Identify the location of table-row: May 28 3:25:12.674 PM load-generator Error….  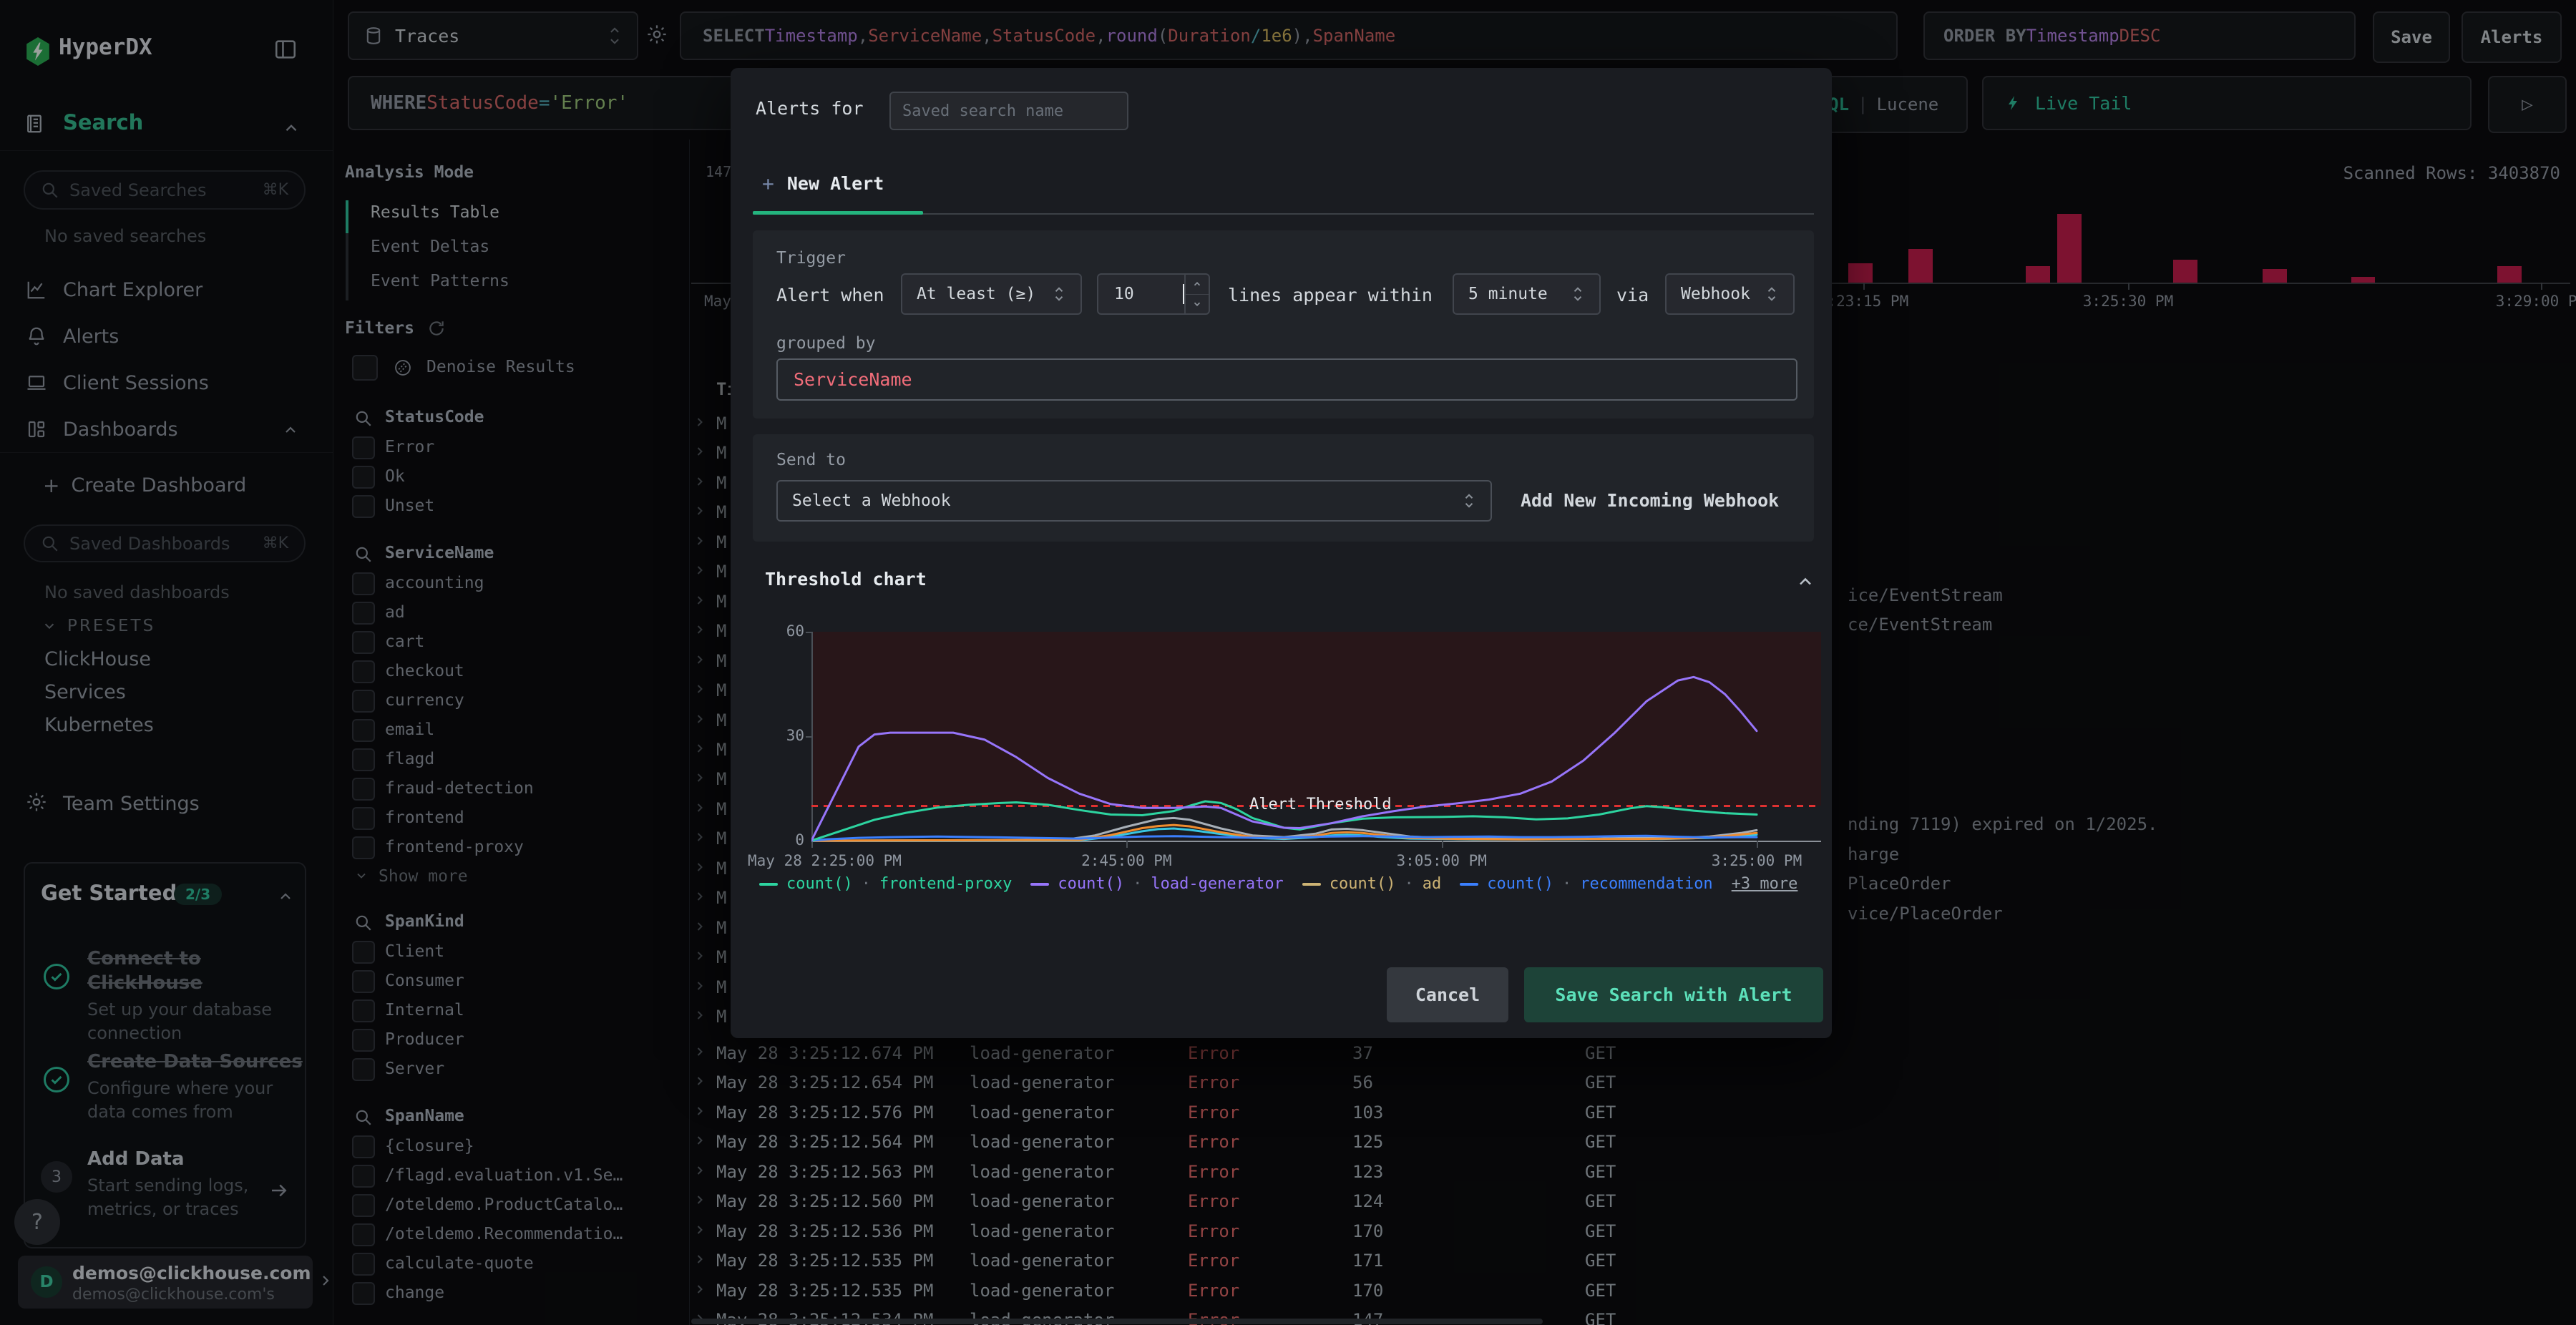
(1633, 1053).